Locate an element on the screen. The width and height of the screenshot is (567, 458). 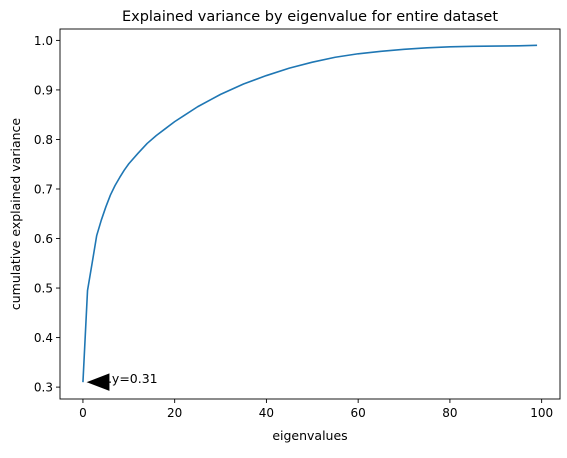
x-tick-label: 100 is located at coordinates (541, 413).